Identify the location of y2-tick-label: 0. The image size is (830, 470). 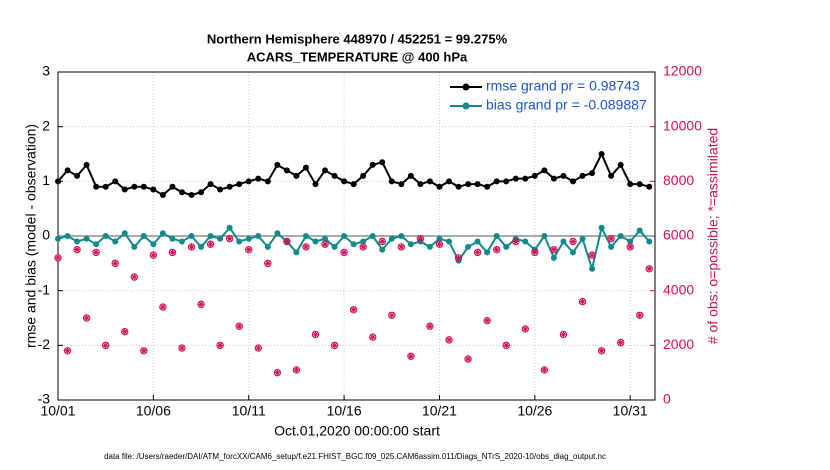
(667, 399).